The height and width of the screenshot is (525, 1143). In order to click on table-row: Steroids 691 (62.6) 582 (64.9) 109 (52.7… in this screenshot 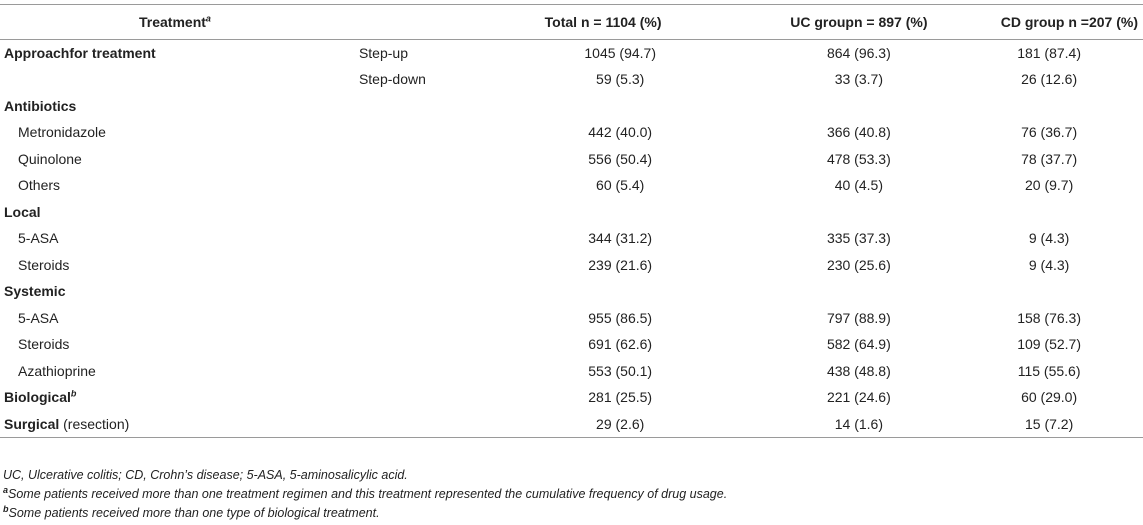, I will do `click(571, 344)`.